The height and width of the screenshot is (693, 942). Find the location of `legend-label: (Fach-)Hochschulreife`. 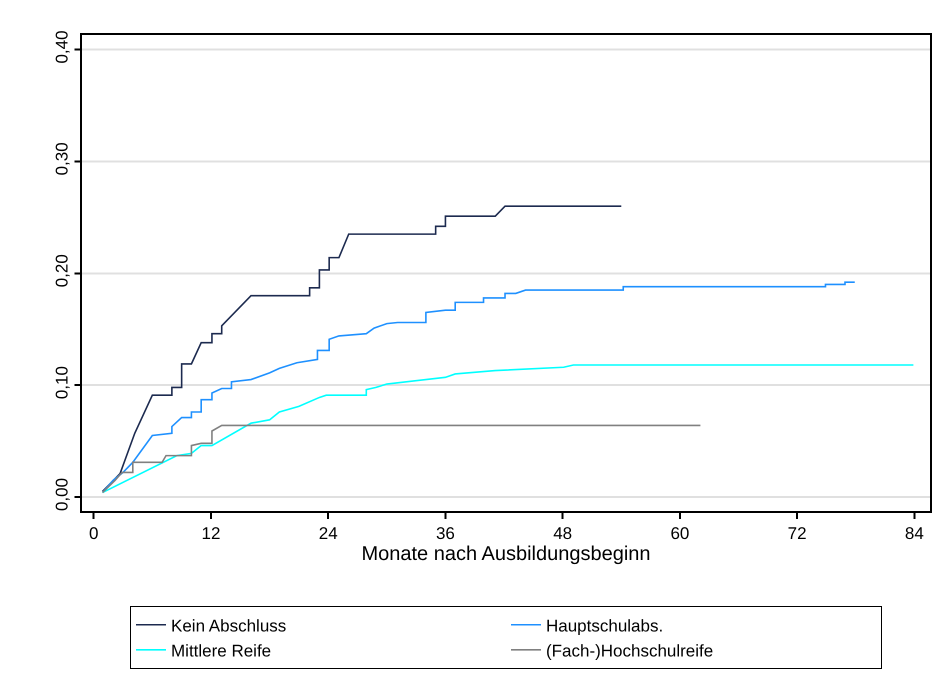

legend-label: (Fach-)Hochschulreife is located at coordinates (630, 650).